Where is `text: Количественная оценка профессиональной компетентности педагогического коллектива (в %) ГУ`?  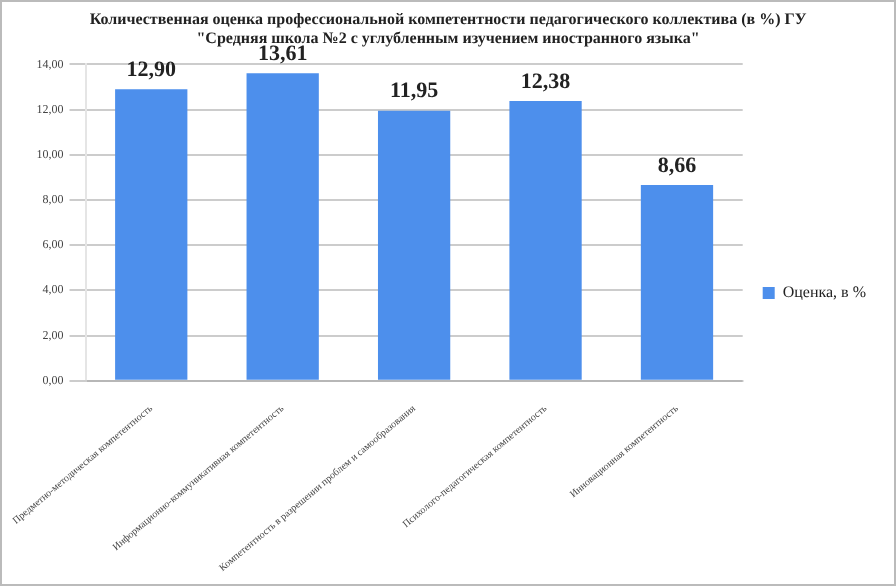
text: Количественная оценка профессиональной компетентности педагогического коллектива (в %) ГУ is located at coordinates (448, 18).